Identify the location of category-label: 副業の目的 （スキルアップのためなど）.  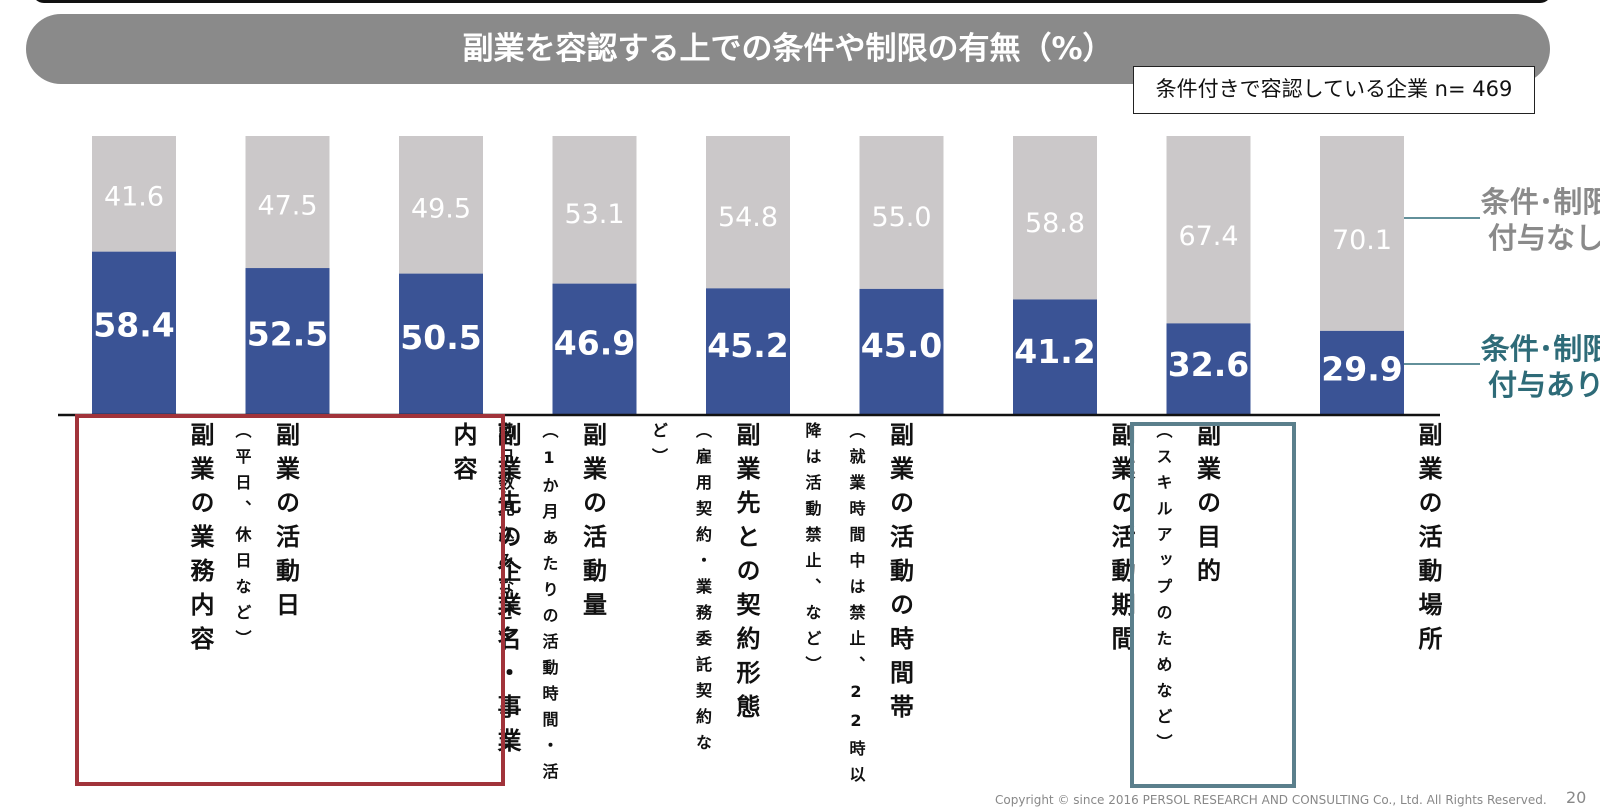
(1187, 591).